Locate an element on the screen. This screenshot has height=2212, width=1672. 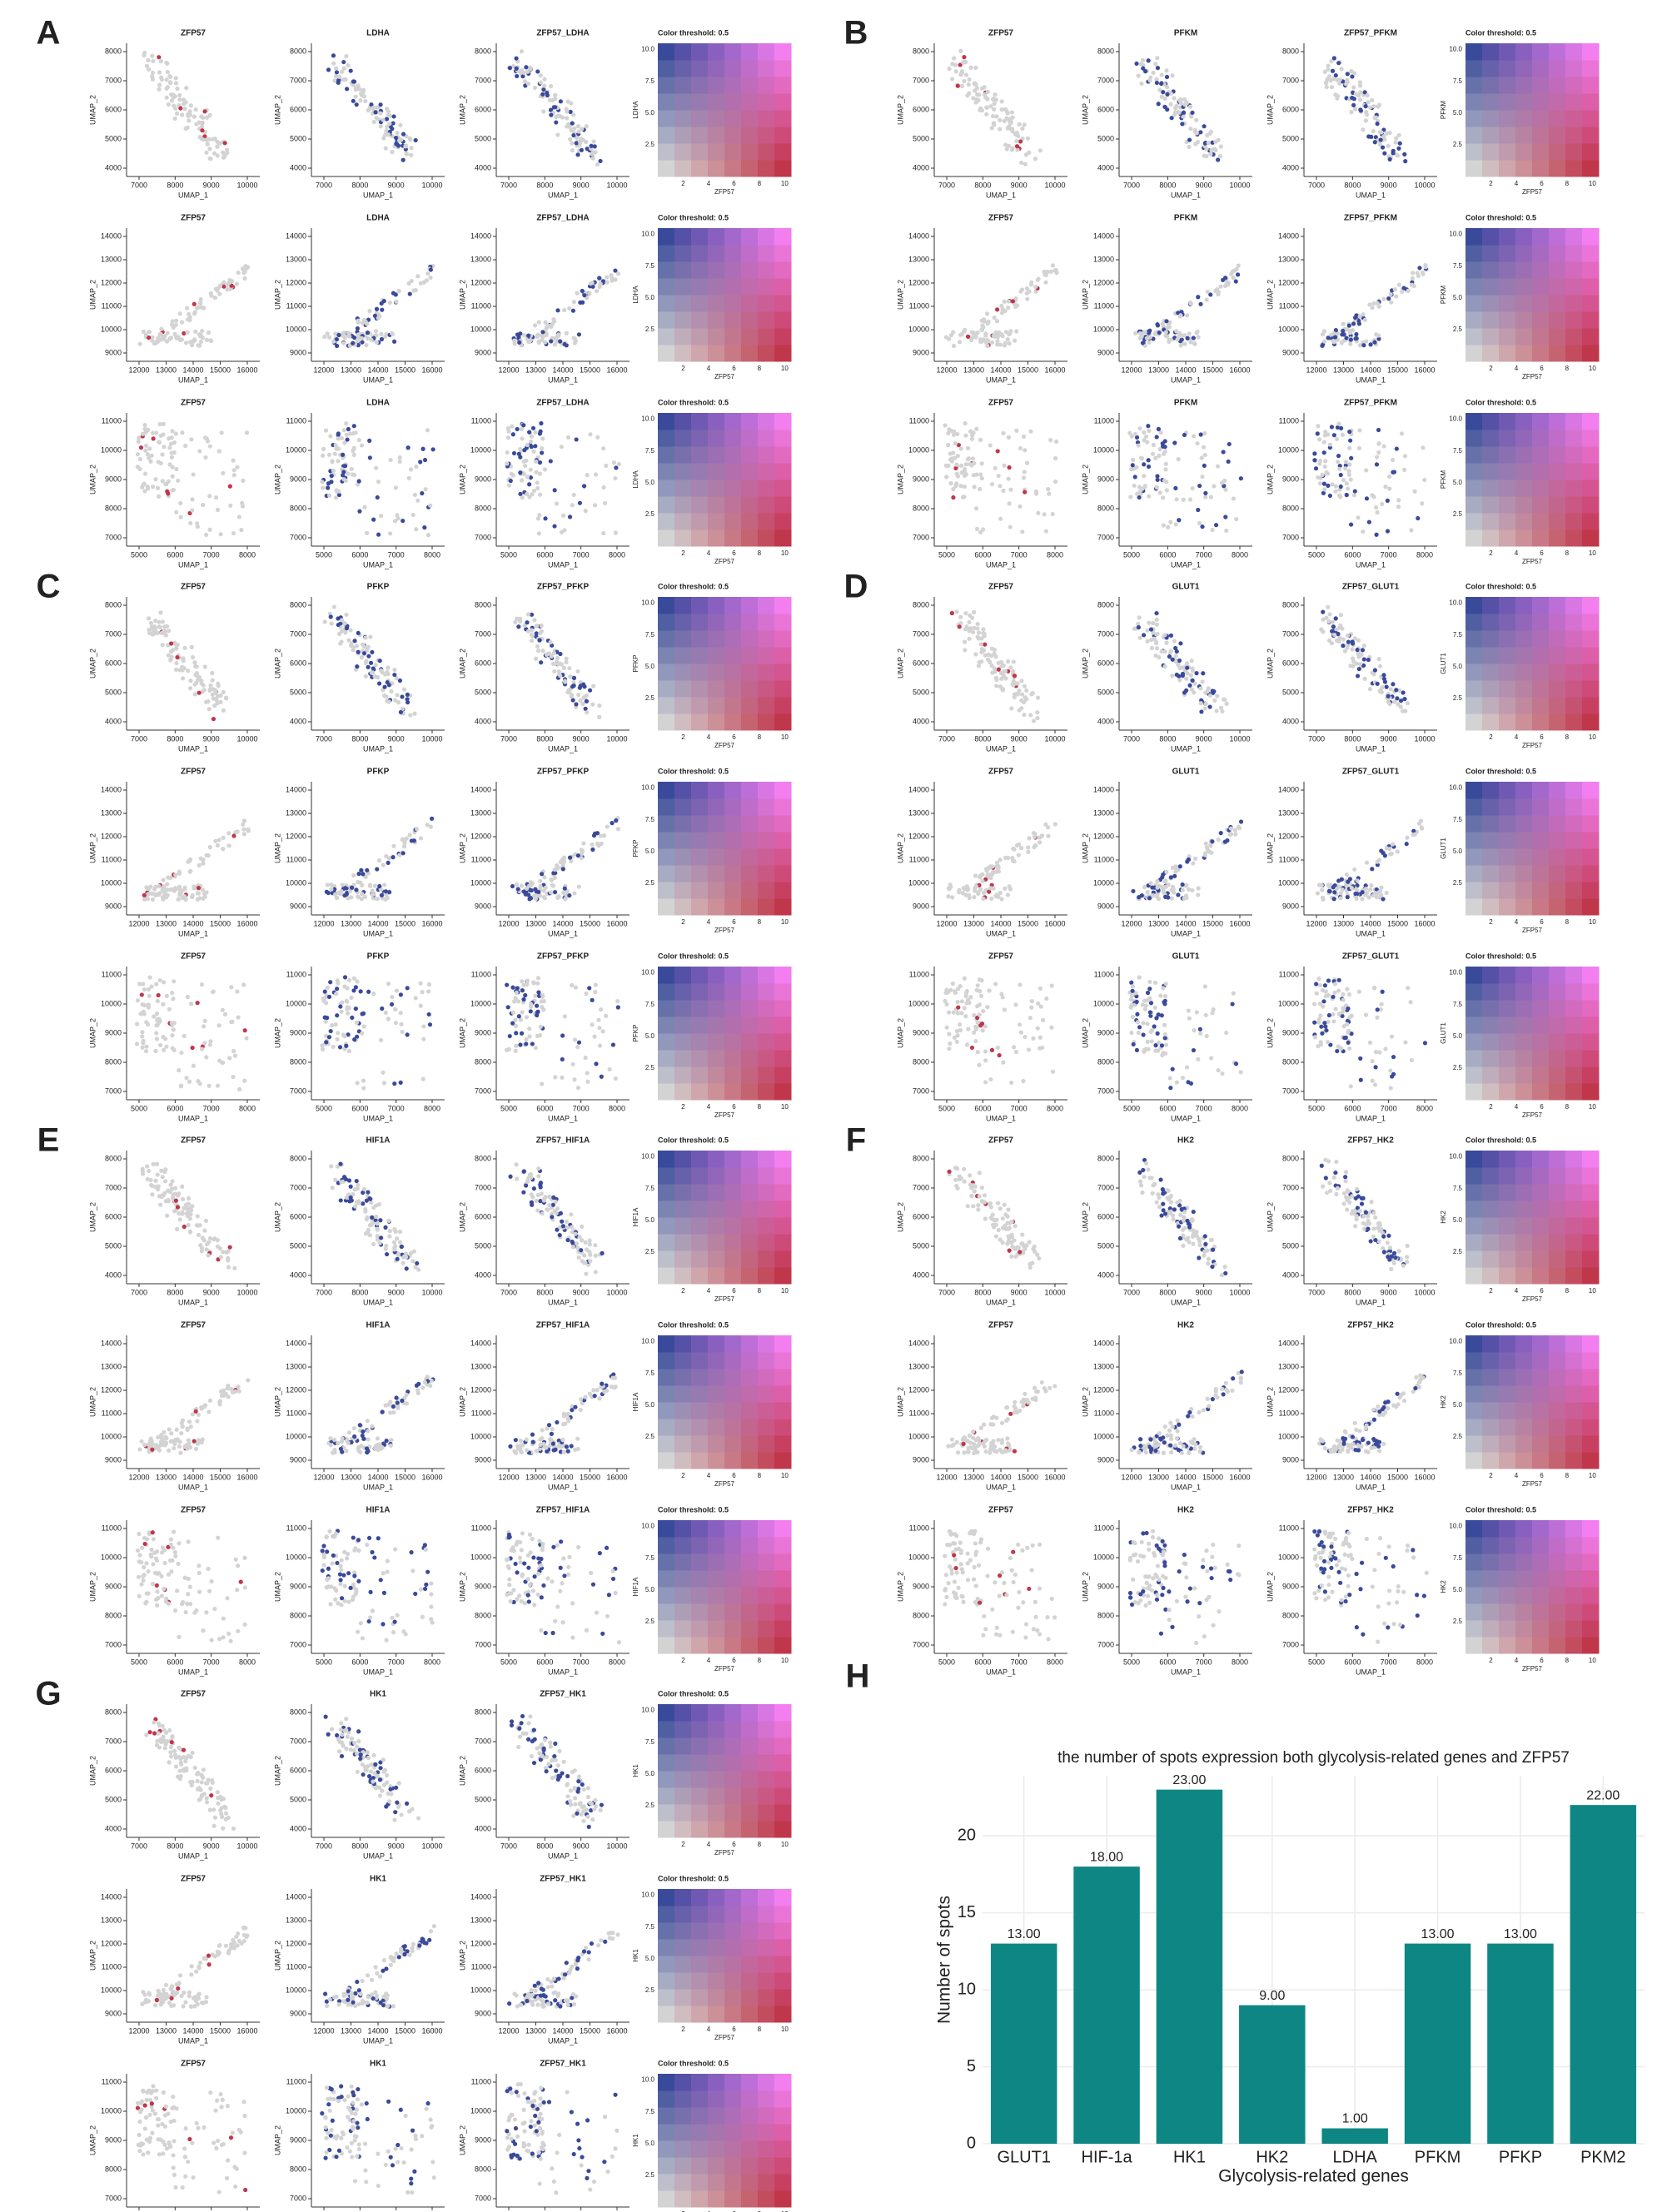
y-tick-label: 9000 is located at coordinates (113, 479).